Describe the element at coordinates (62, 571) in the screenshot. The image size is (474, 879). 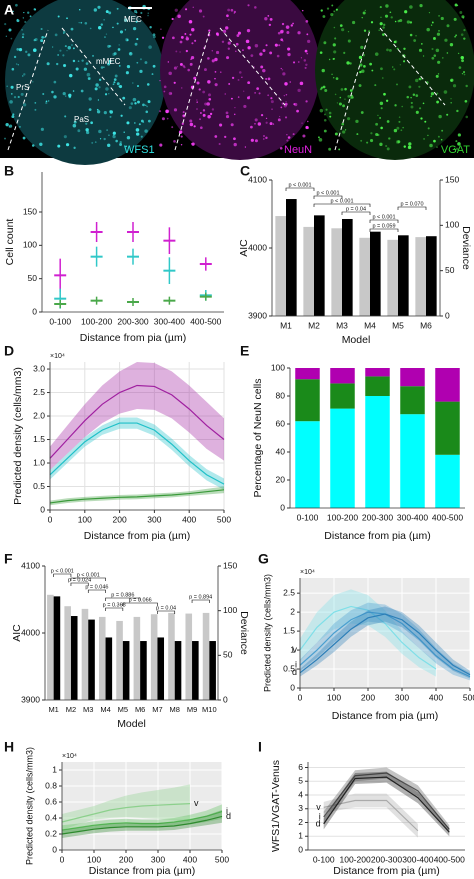
I see `annotation: p < 0.001` at that location.